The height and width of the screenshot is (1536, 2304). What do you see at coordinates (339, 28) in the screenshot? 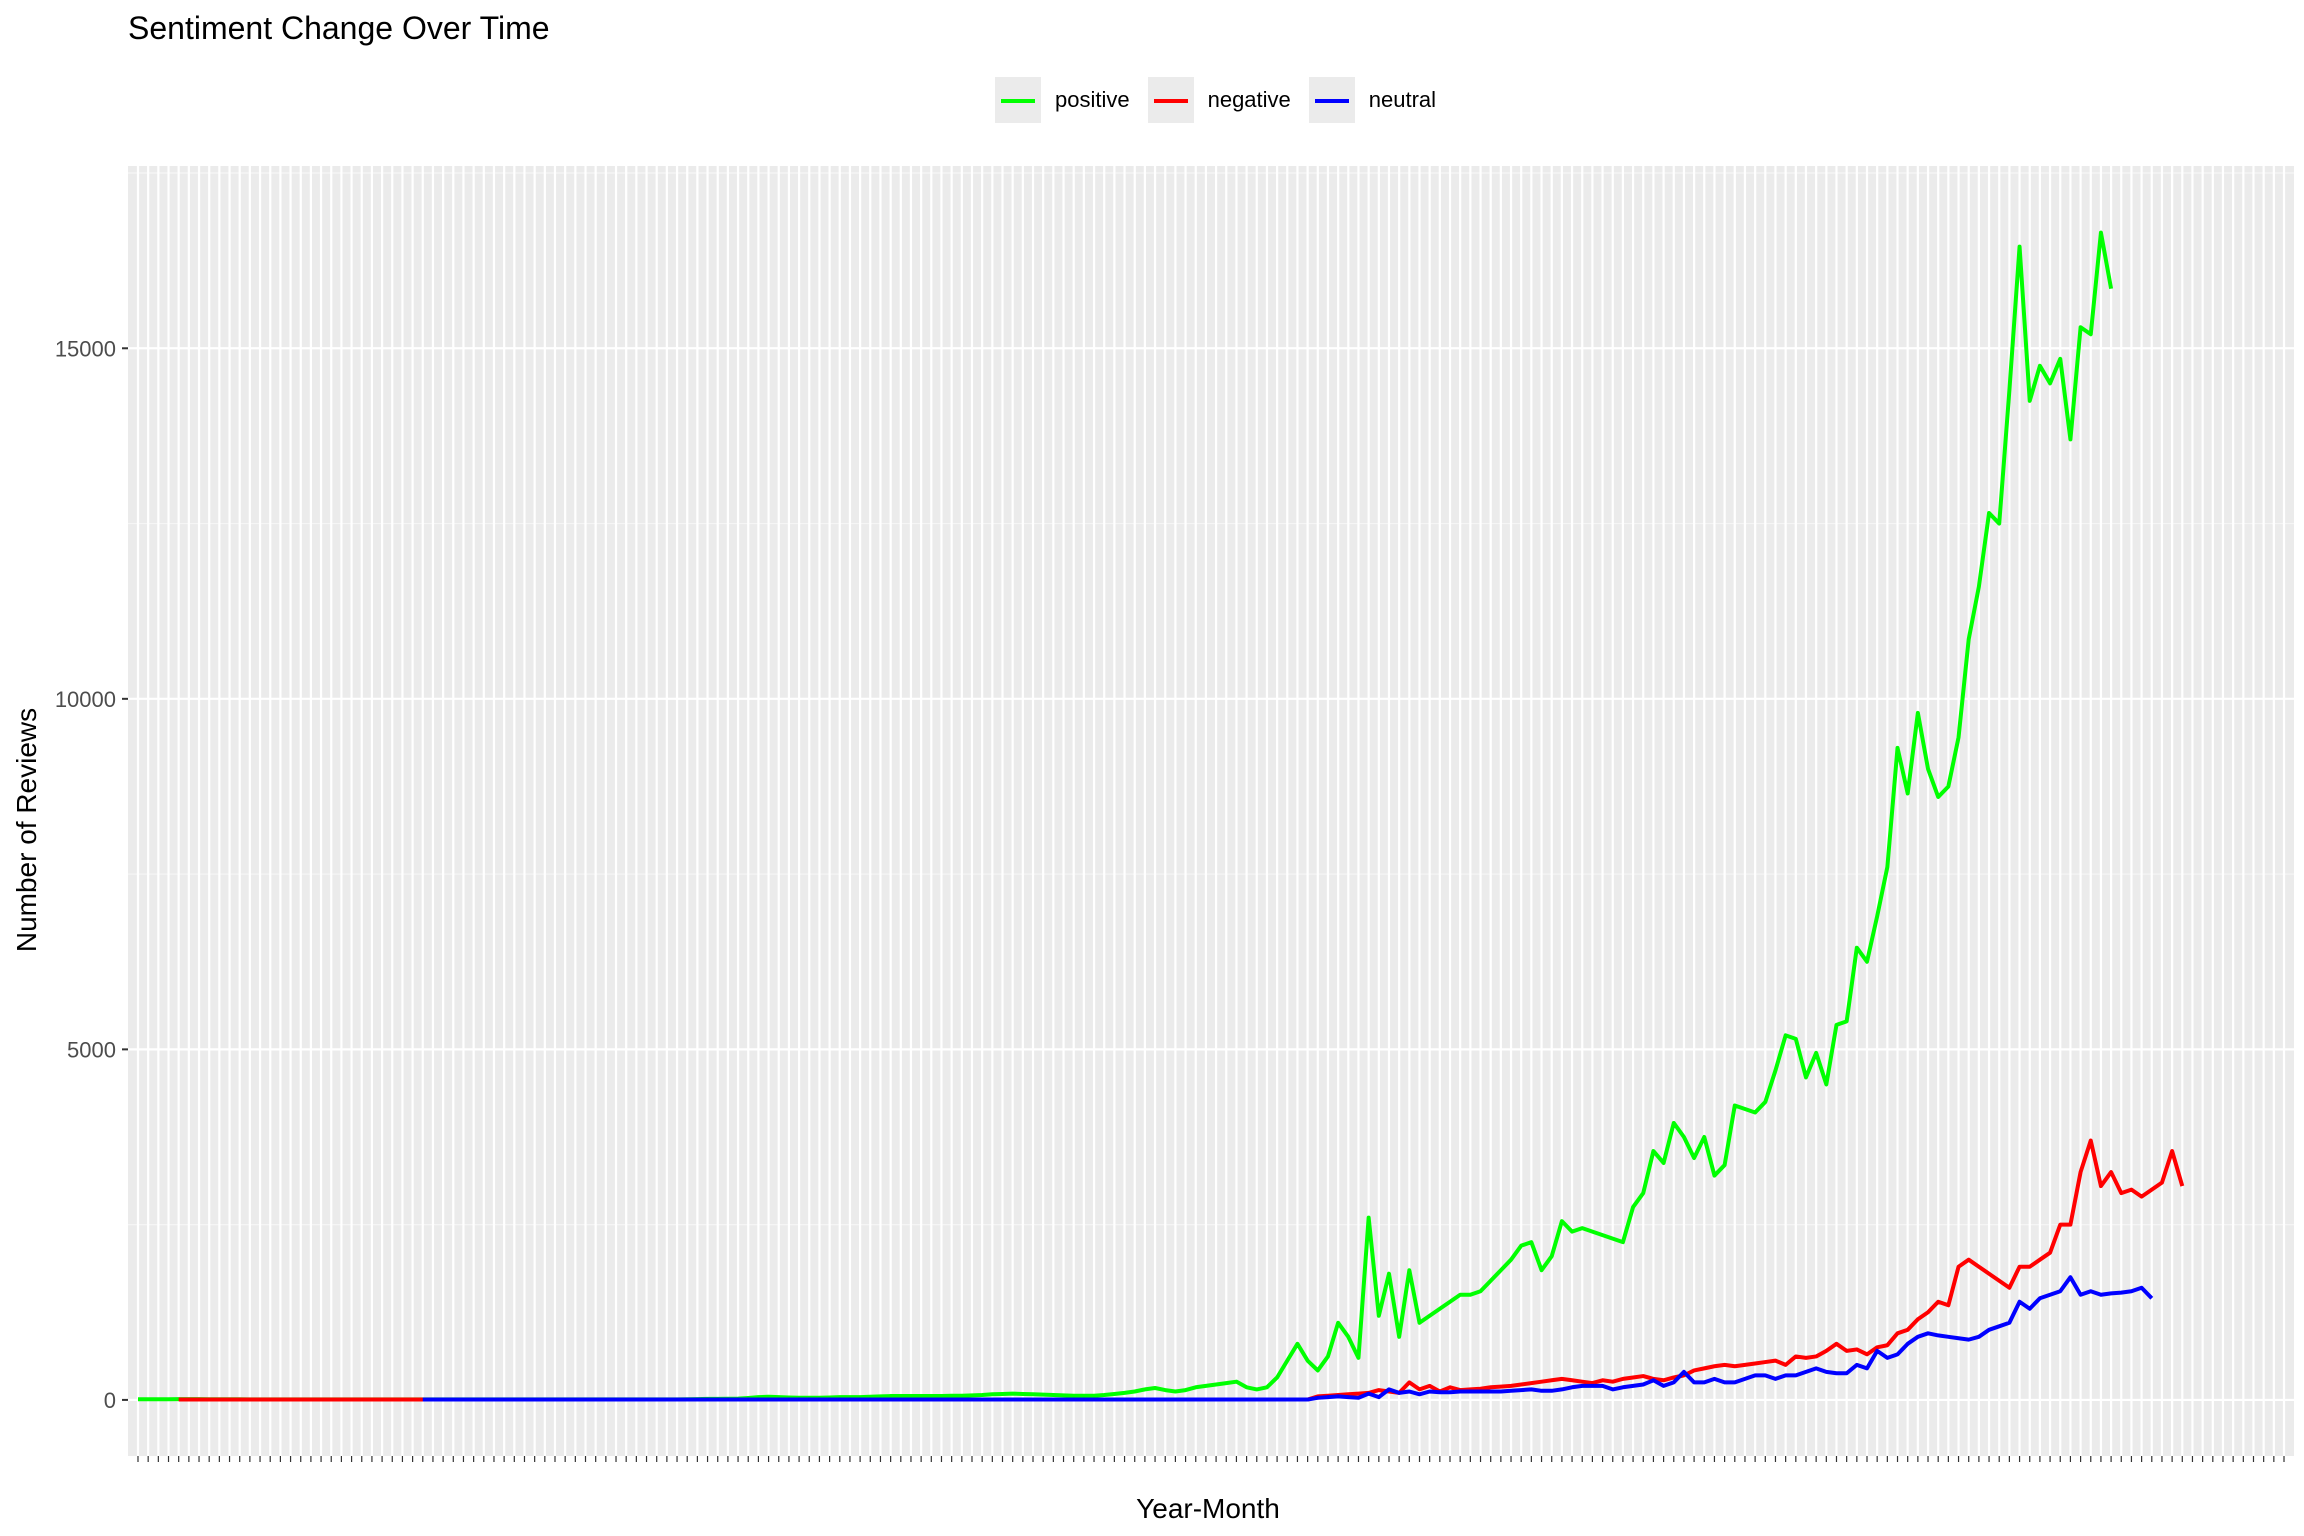
I see `chart-title: Sentiment Change Over Time` at bounding box center [339, 28].